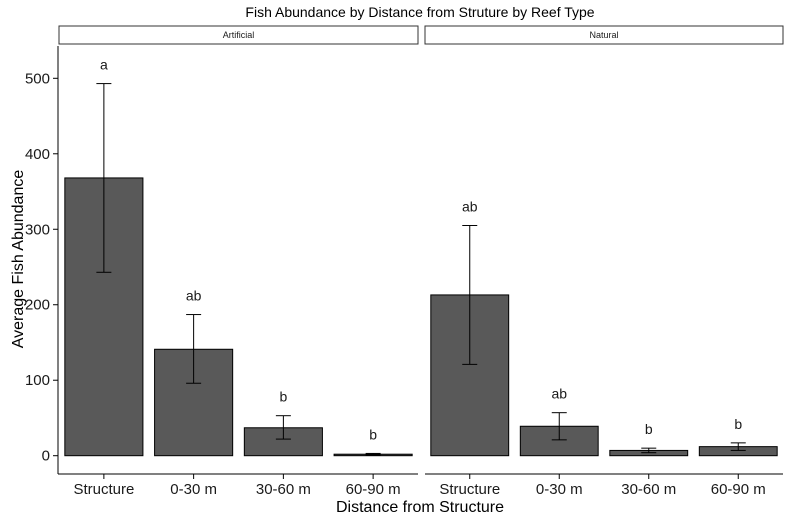 This screenshot has height=520, width=790. Describe the element at coordinates (37, 229) in the screenshot. I see `y-tick-label: 300` at that location.